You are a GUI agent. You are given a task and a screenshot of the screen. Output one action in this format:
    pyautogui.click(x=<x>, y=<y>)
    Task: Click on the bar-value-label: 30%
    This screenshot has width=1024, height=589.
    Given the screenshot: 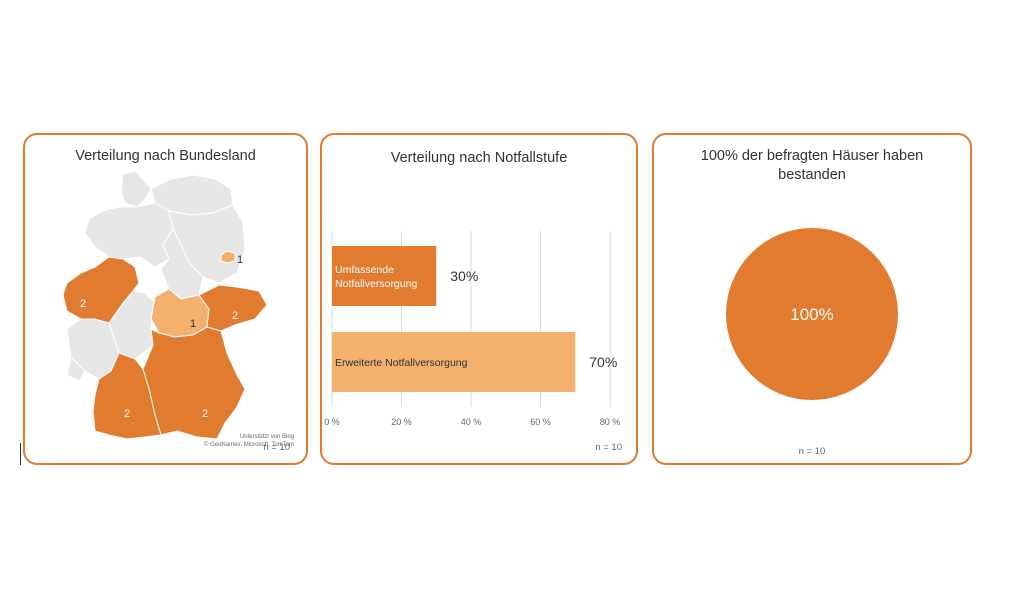 What is the action you would take?
    pyautogui.click(x=464, y=276)
    